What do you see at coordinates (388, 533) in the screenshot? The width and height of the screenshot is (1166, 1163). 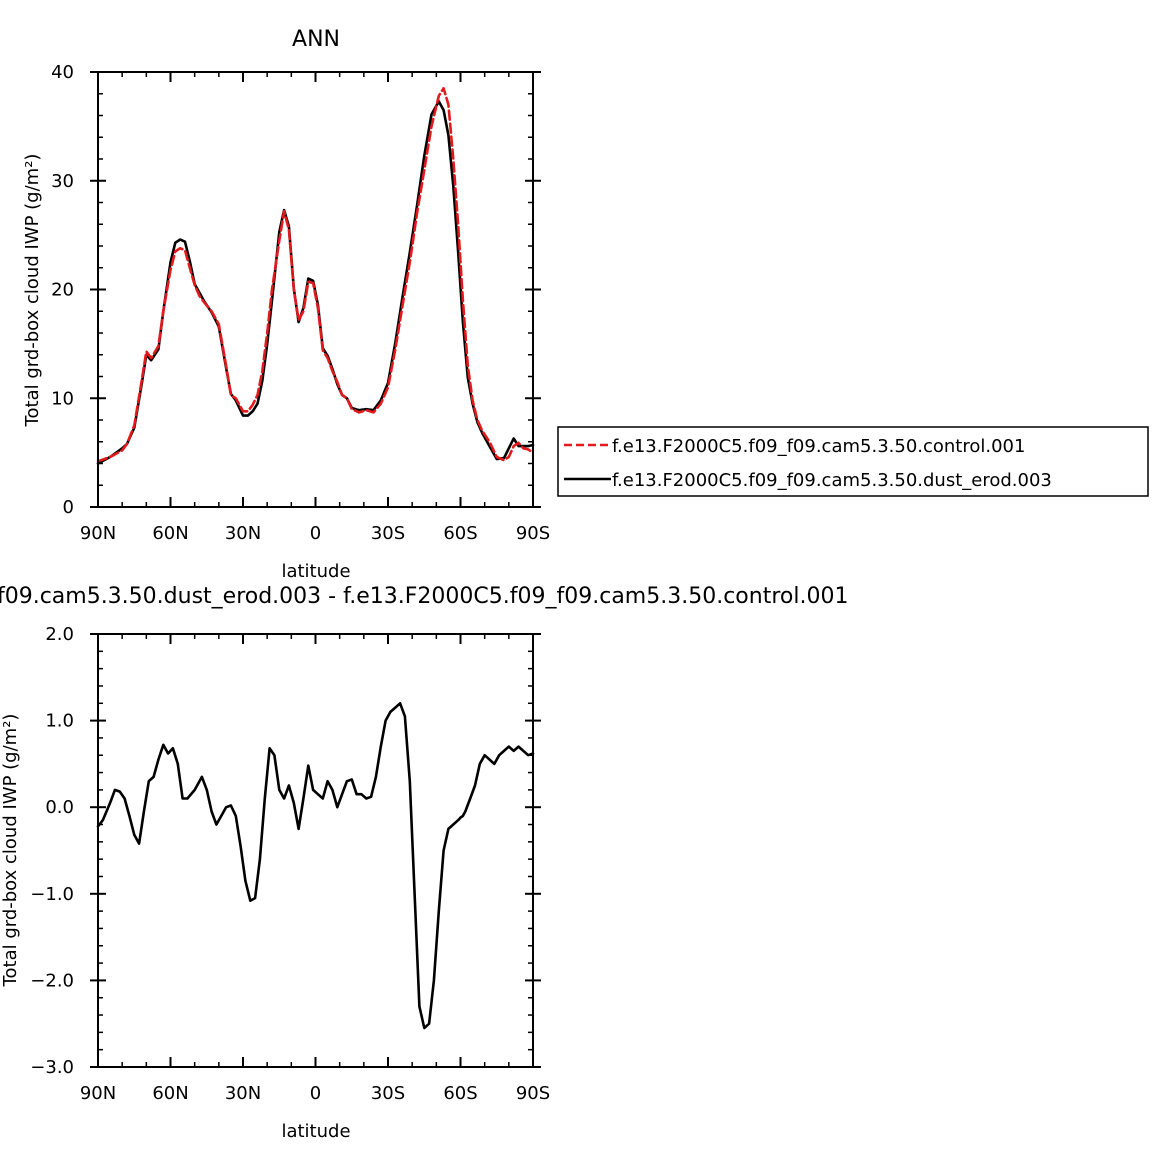 I see `top-chart-xtick-label: 30S` at bounding box center [388, 533].